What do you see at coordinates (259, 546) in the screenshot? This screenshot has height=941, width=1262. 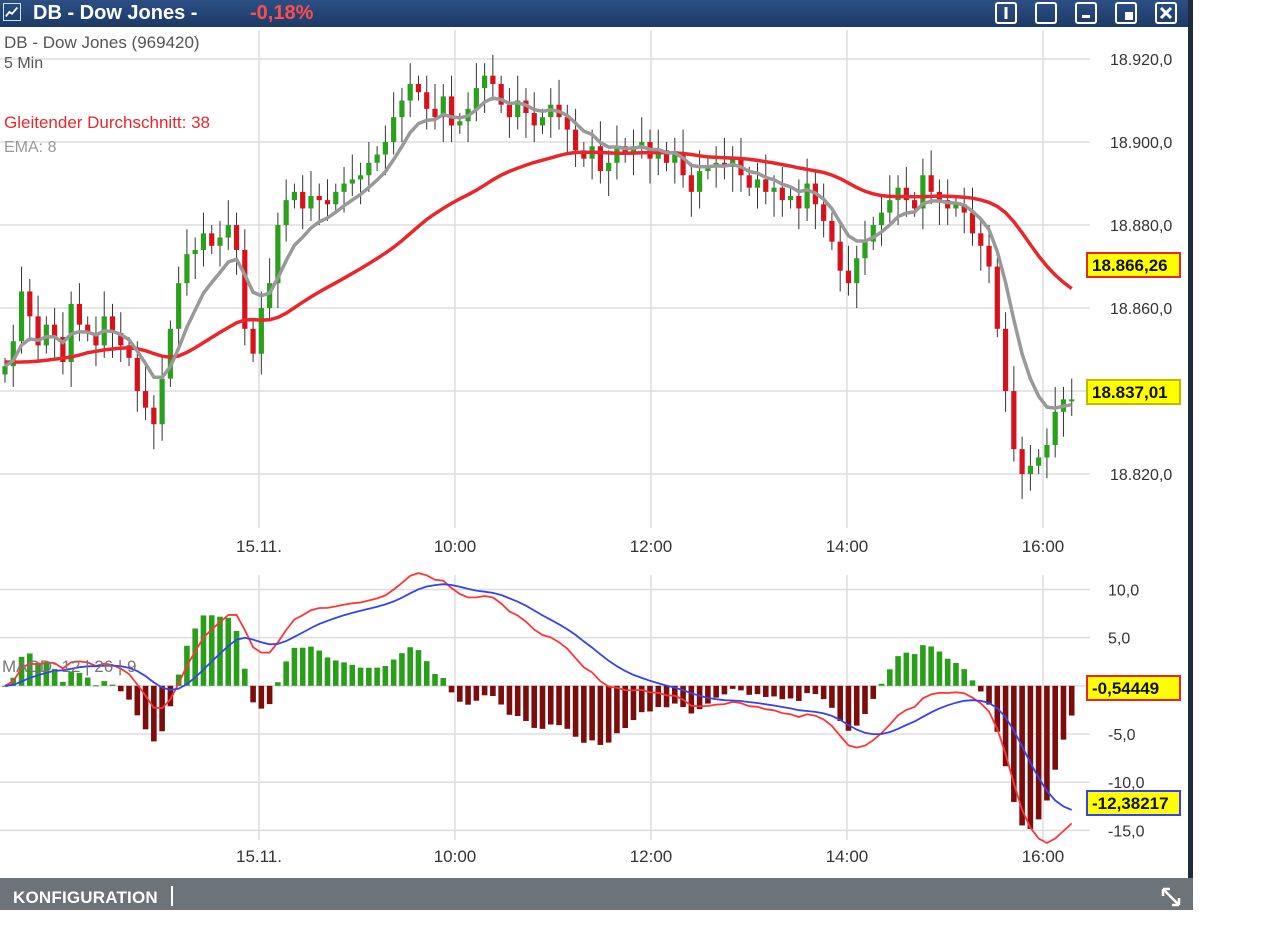 I see `price-x-tick: 15.11.` at bounding box center [259, 546].